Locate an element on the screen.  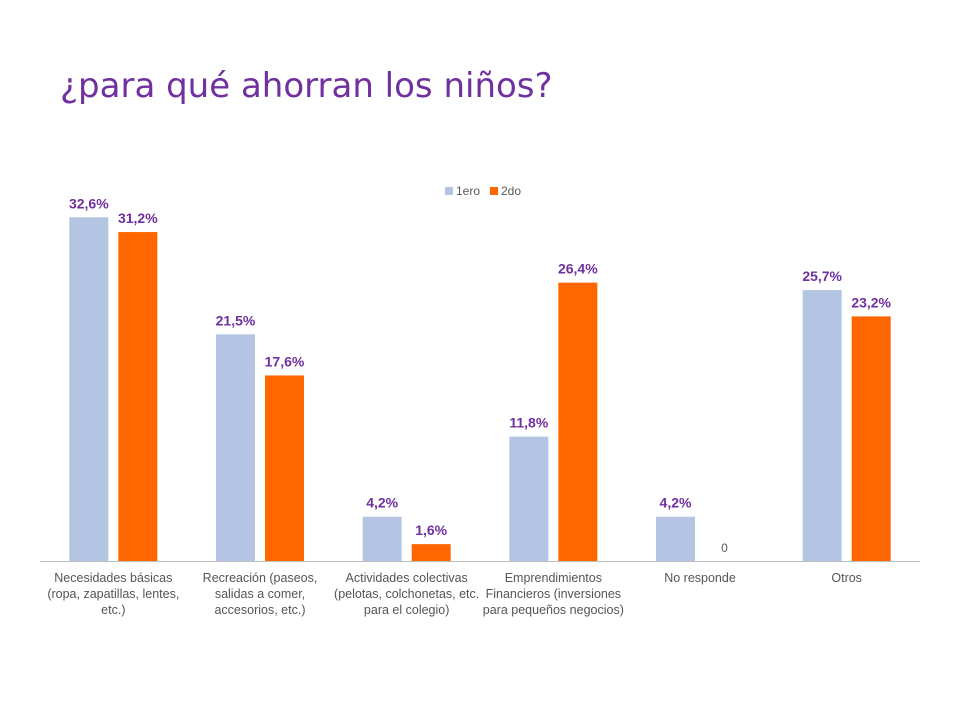
data-label-1ero-5: 4,2% is located at coordinates (676, 503).